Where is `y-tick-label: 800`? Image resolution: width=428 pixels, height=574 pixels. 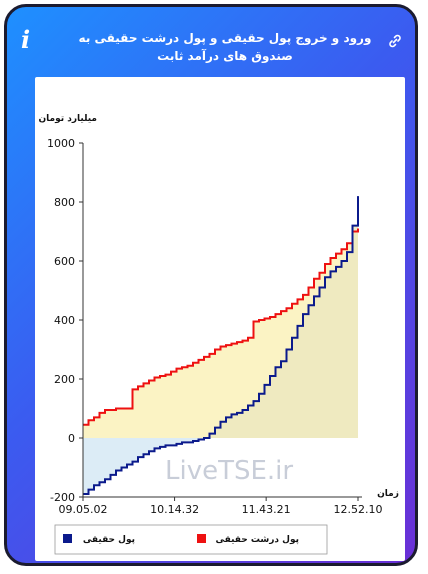
y-tick-label: 800 is located at coordinates (64, 202).